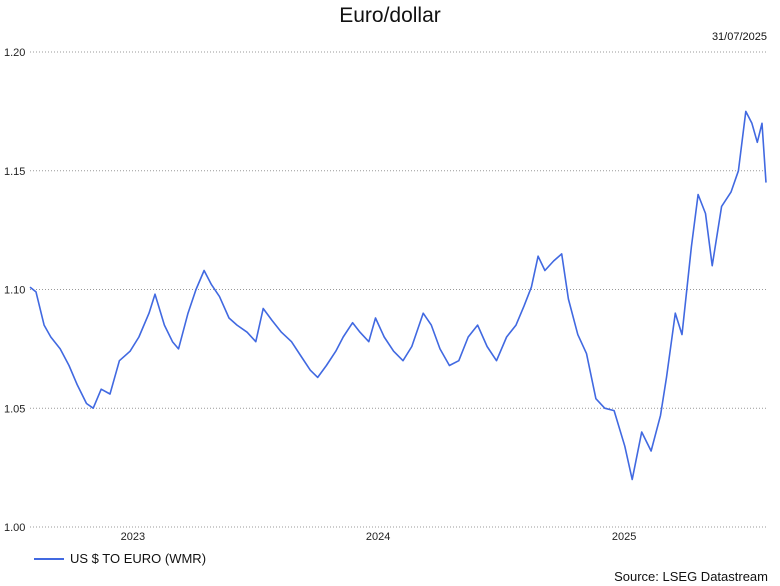 This screenshot has width=780, height=586. What do you see at coordinates (624, 537) in the screenshot?
I see `x-tick-label: 2025` at bounding box center [624, 537].